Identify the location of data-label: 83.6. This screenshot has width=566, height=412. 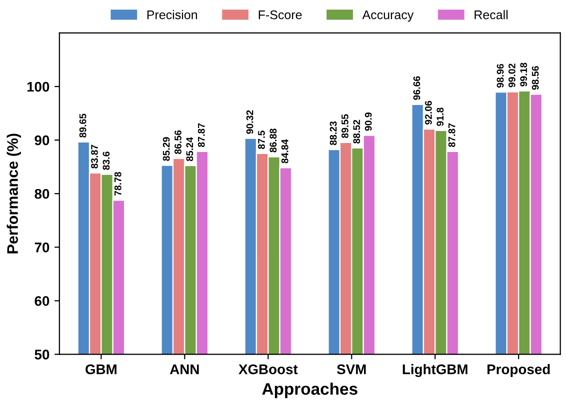
(106, 161).